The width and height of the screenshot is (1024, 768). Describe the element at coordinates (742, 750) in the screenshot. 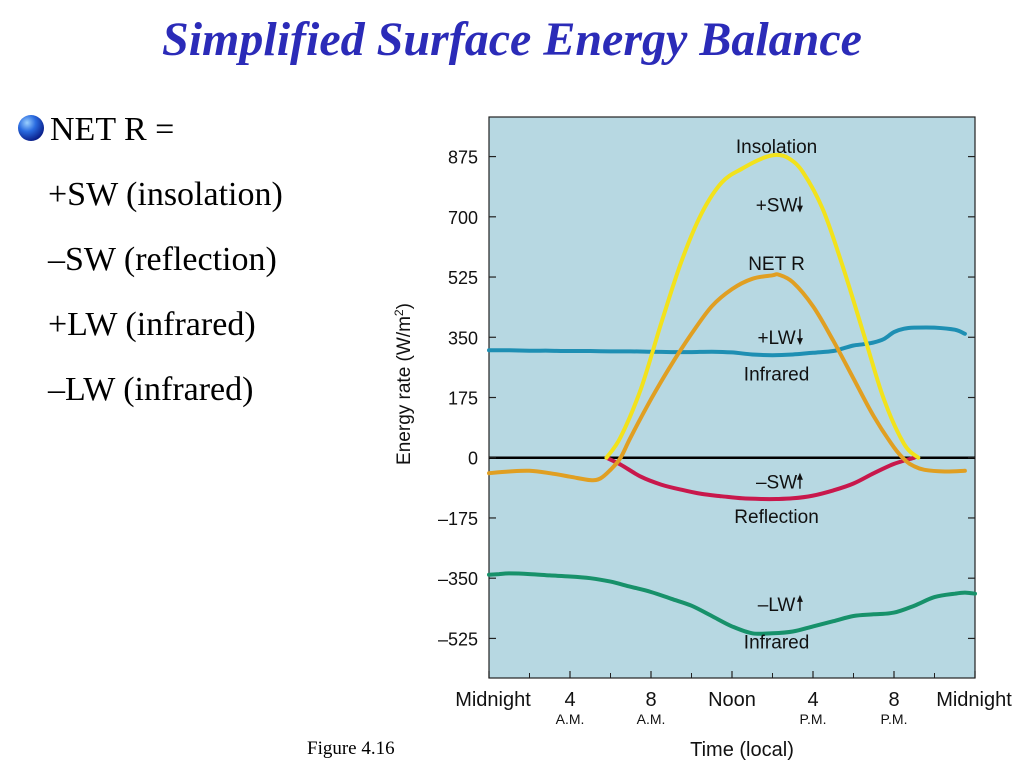

I see `x-axis-label: Time (local)` at that location.